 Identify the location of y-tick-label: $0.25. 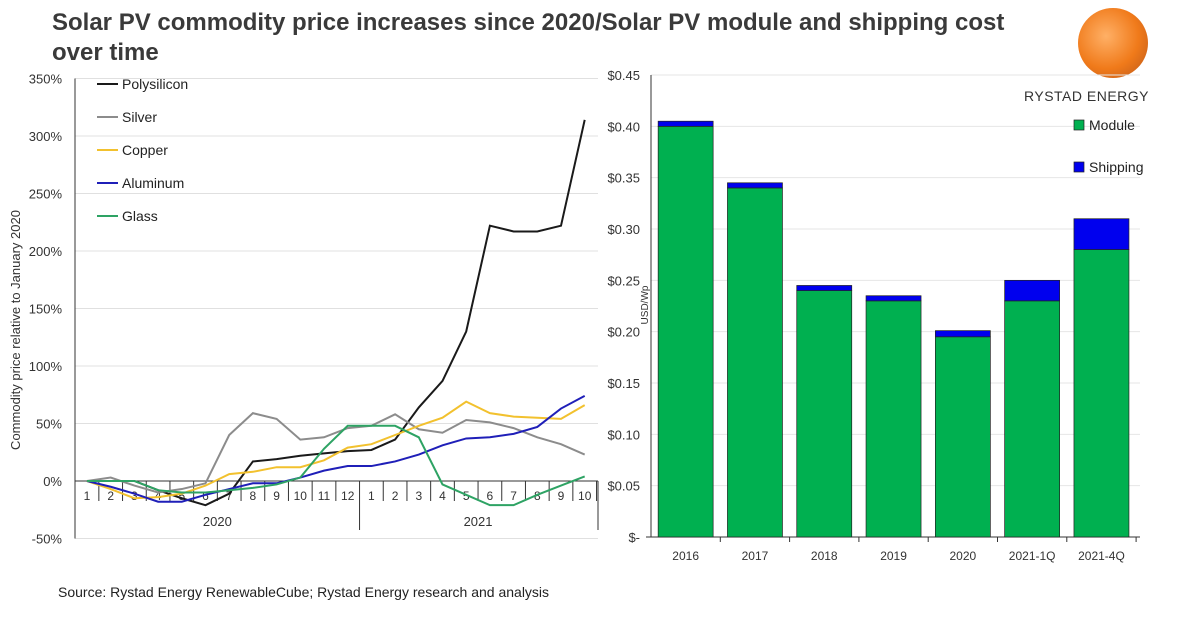
(623, 280).